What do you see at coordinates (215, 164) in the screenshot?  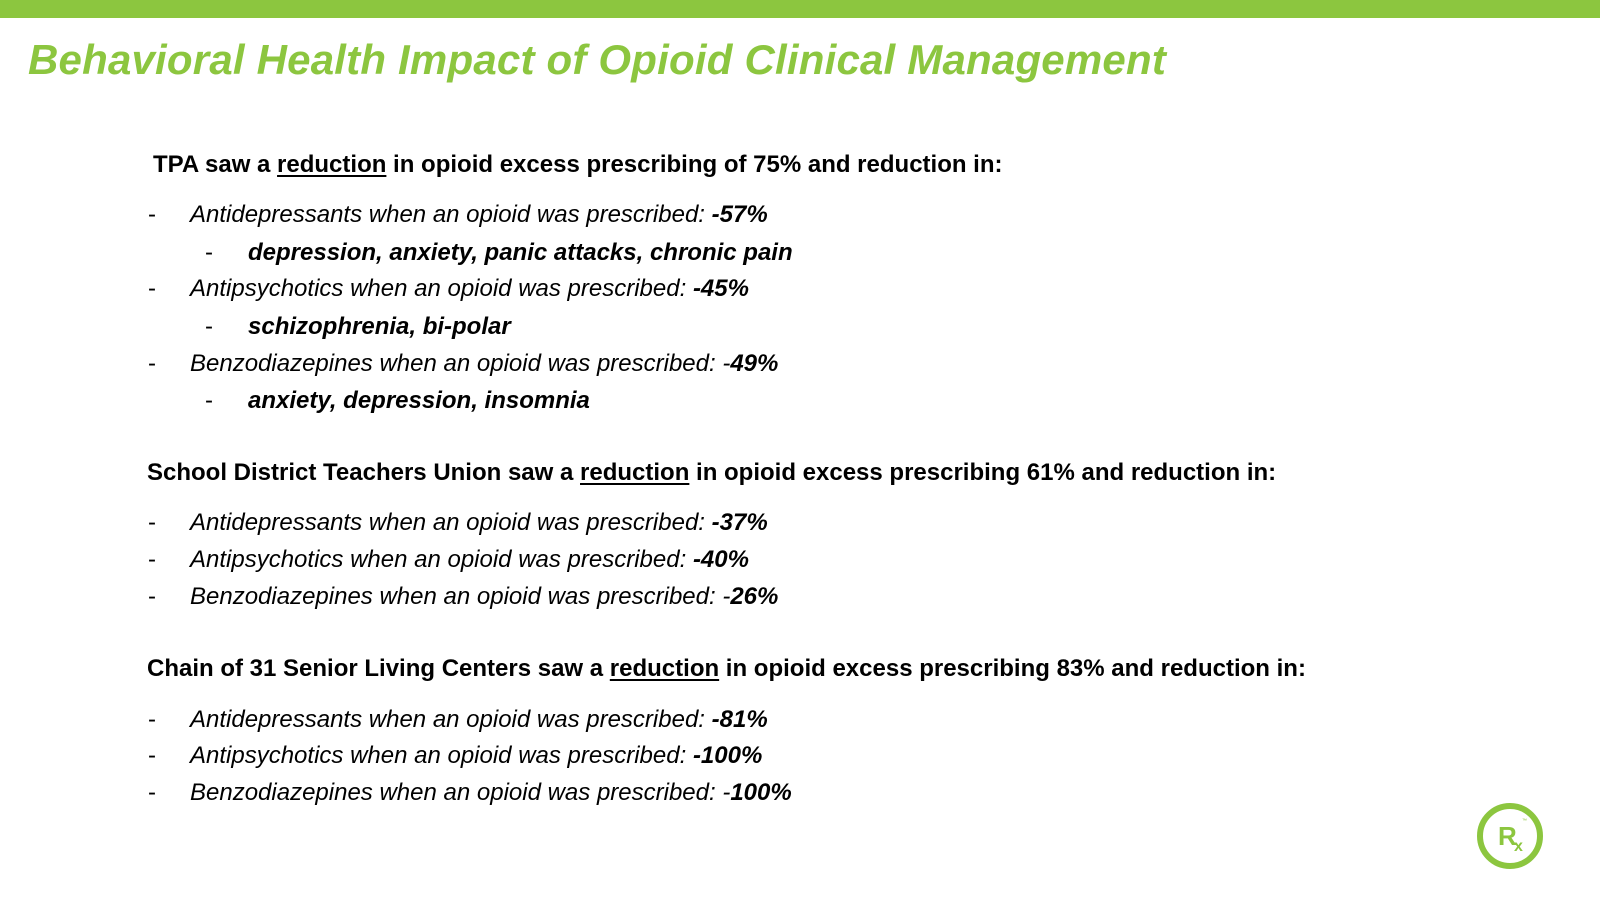 I see `heading-text: TPA saw a` at bounding box center [215, 164].